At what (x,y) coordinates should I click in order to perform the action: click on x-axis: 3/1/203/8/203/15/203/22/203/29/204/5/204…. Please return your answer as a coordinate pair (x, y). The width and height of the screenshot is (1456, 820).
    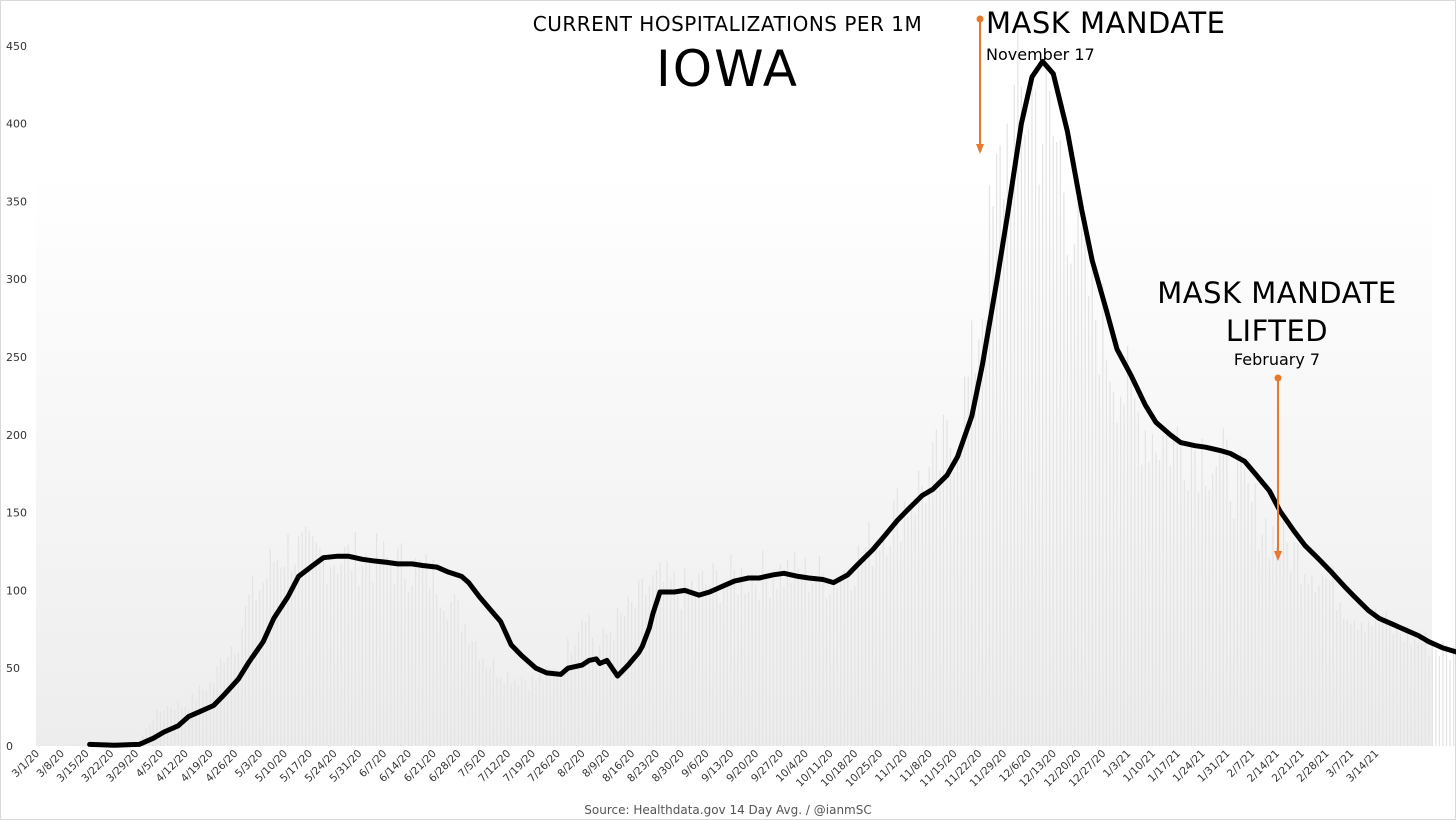
    Looking at the image, I should click on (696, 769).